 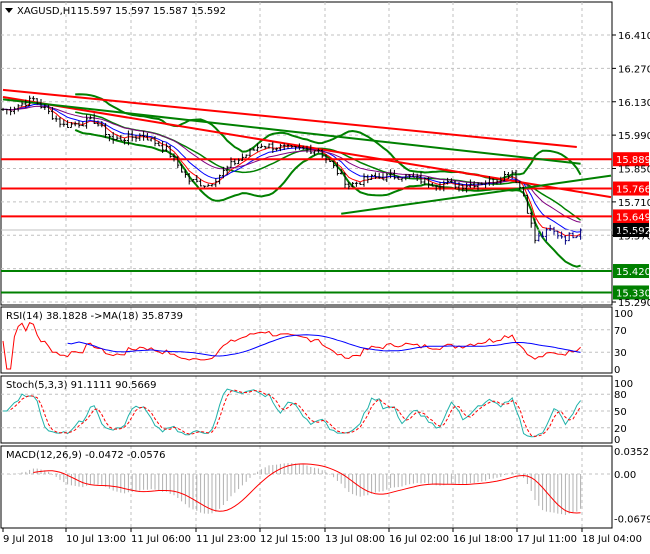 What do you see at coordinates (633, 272) in the screenshot?
I see `level-label: 15.420` at bounding box center [633, 272].